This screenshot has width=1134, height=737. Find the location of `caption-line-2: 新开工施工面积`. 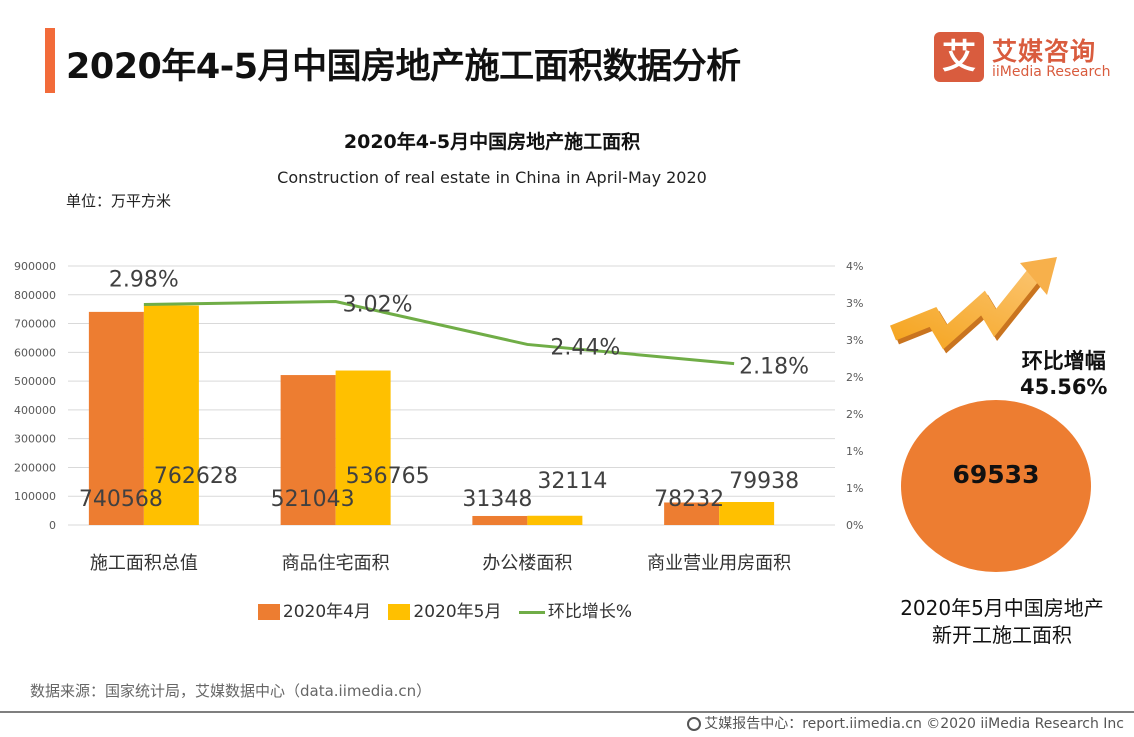

caption-line-2: 新开工施工面积 is located at coordinates (1002, 635).